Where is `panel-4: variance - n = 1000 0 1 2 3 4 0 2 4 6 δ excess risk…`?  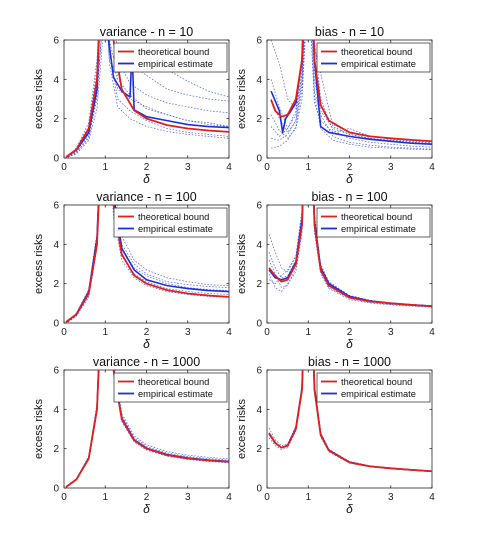 panel-4: variance - n = 1000 0 1 2 3 4 0 2 4 6 δ excess risk… is located at coordinates (132, 435).